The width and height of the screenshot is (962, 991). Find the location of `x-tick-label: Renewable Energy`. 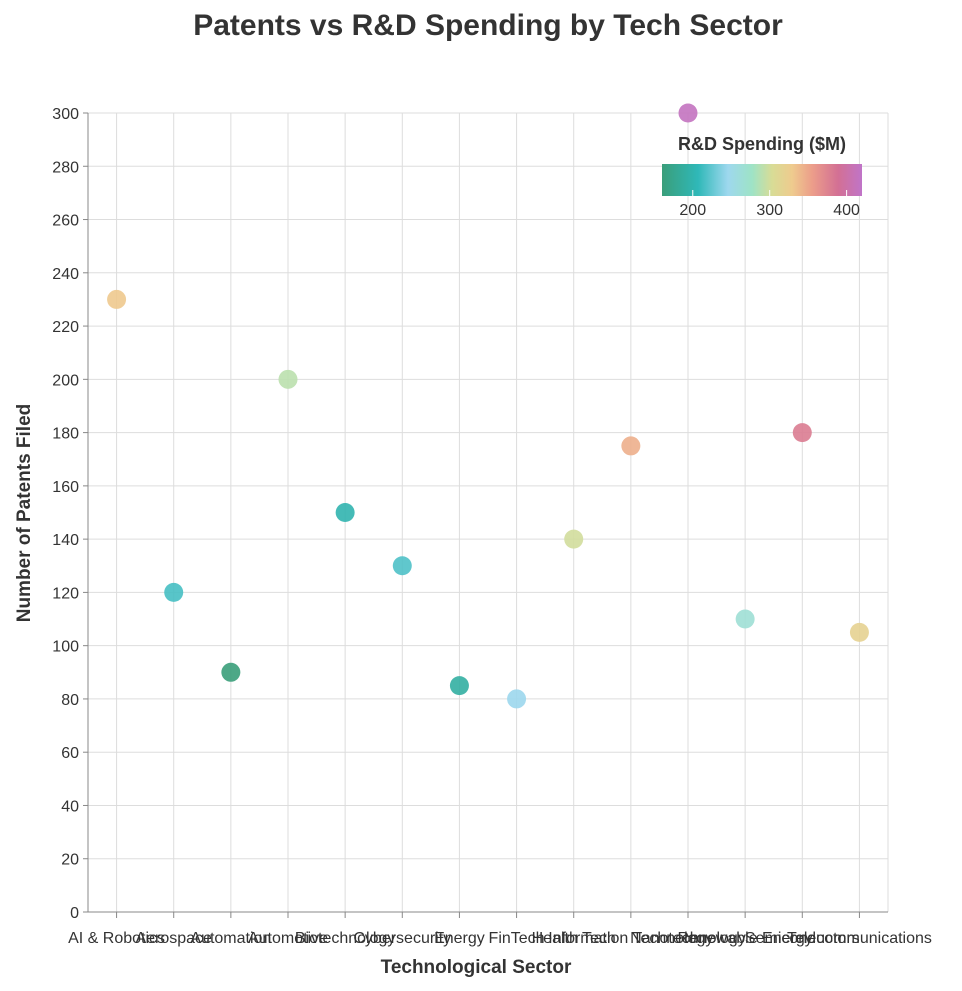

x-tick-label: Renewable Energy is located at coordinates (745, 938).